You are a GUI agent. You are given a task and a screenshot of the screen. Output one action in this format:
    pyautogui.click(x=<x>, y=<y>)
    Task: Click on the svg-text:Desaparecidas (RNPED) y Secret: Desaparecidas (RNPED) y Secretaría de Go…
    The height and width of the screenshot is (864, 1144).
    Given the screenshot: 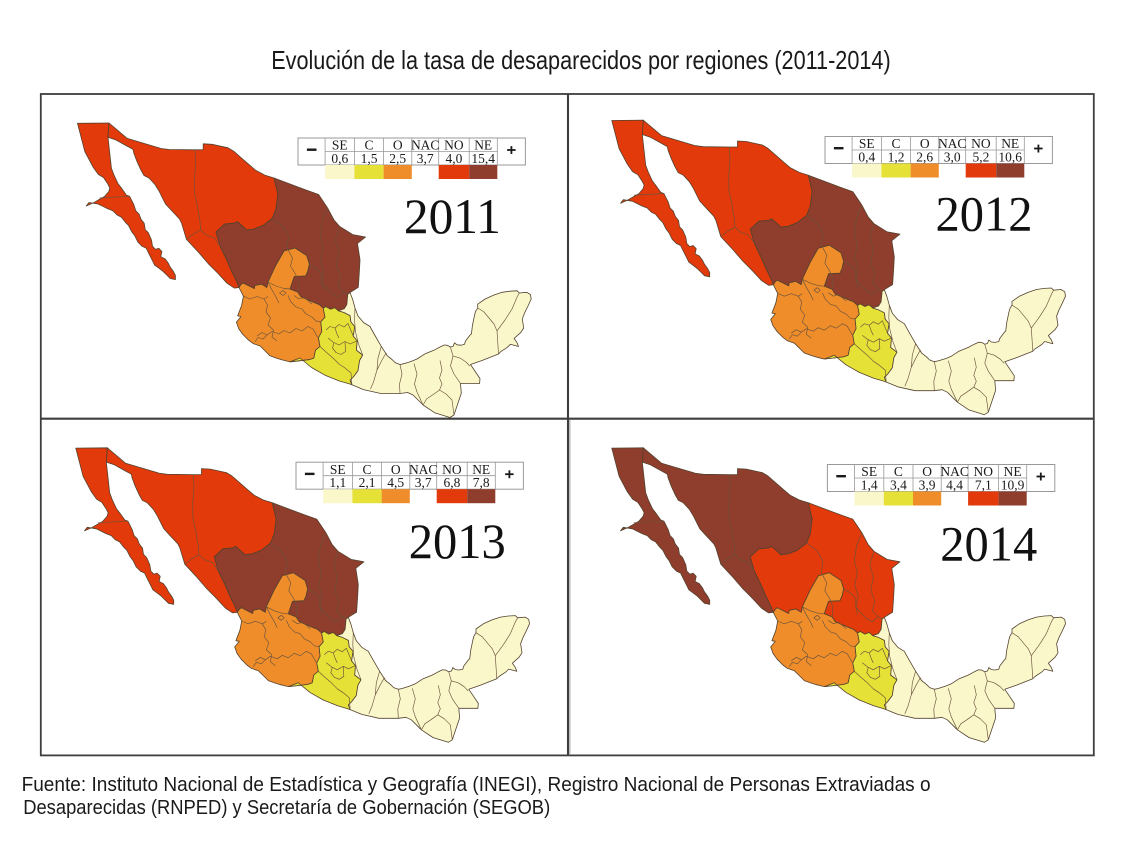 What is the action you would take?
    pyautogui.click(x=286, y=807)
    